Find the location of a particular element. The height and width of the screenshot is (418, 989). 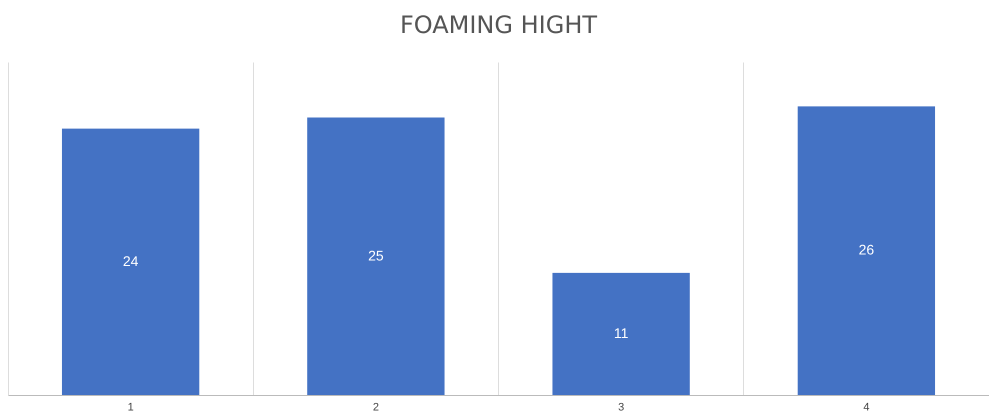

data-label: 26 is located at coordinates (866, 250).